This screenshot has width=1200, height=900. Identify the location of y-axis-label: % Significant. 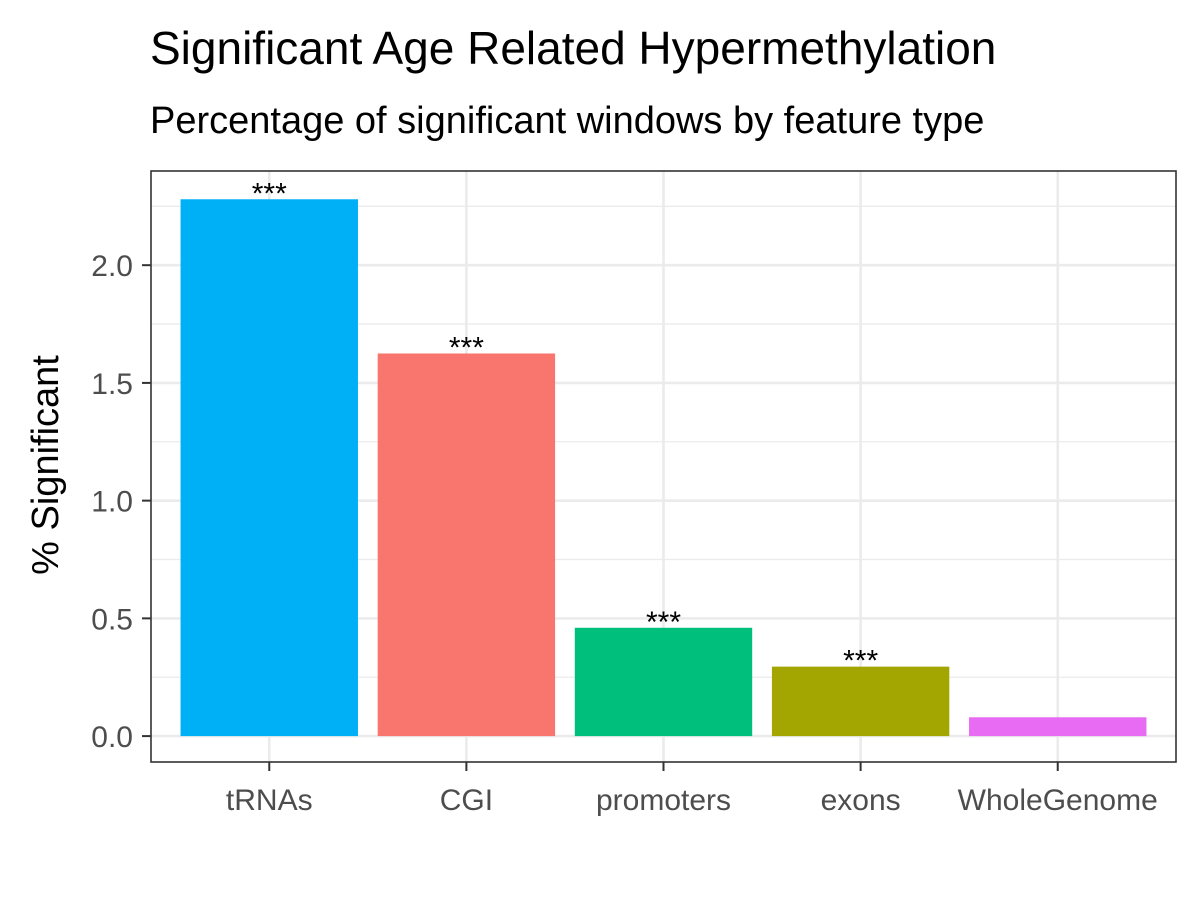
(46, 465).